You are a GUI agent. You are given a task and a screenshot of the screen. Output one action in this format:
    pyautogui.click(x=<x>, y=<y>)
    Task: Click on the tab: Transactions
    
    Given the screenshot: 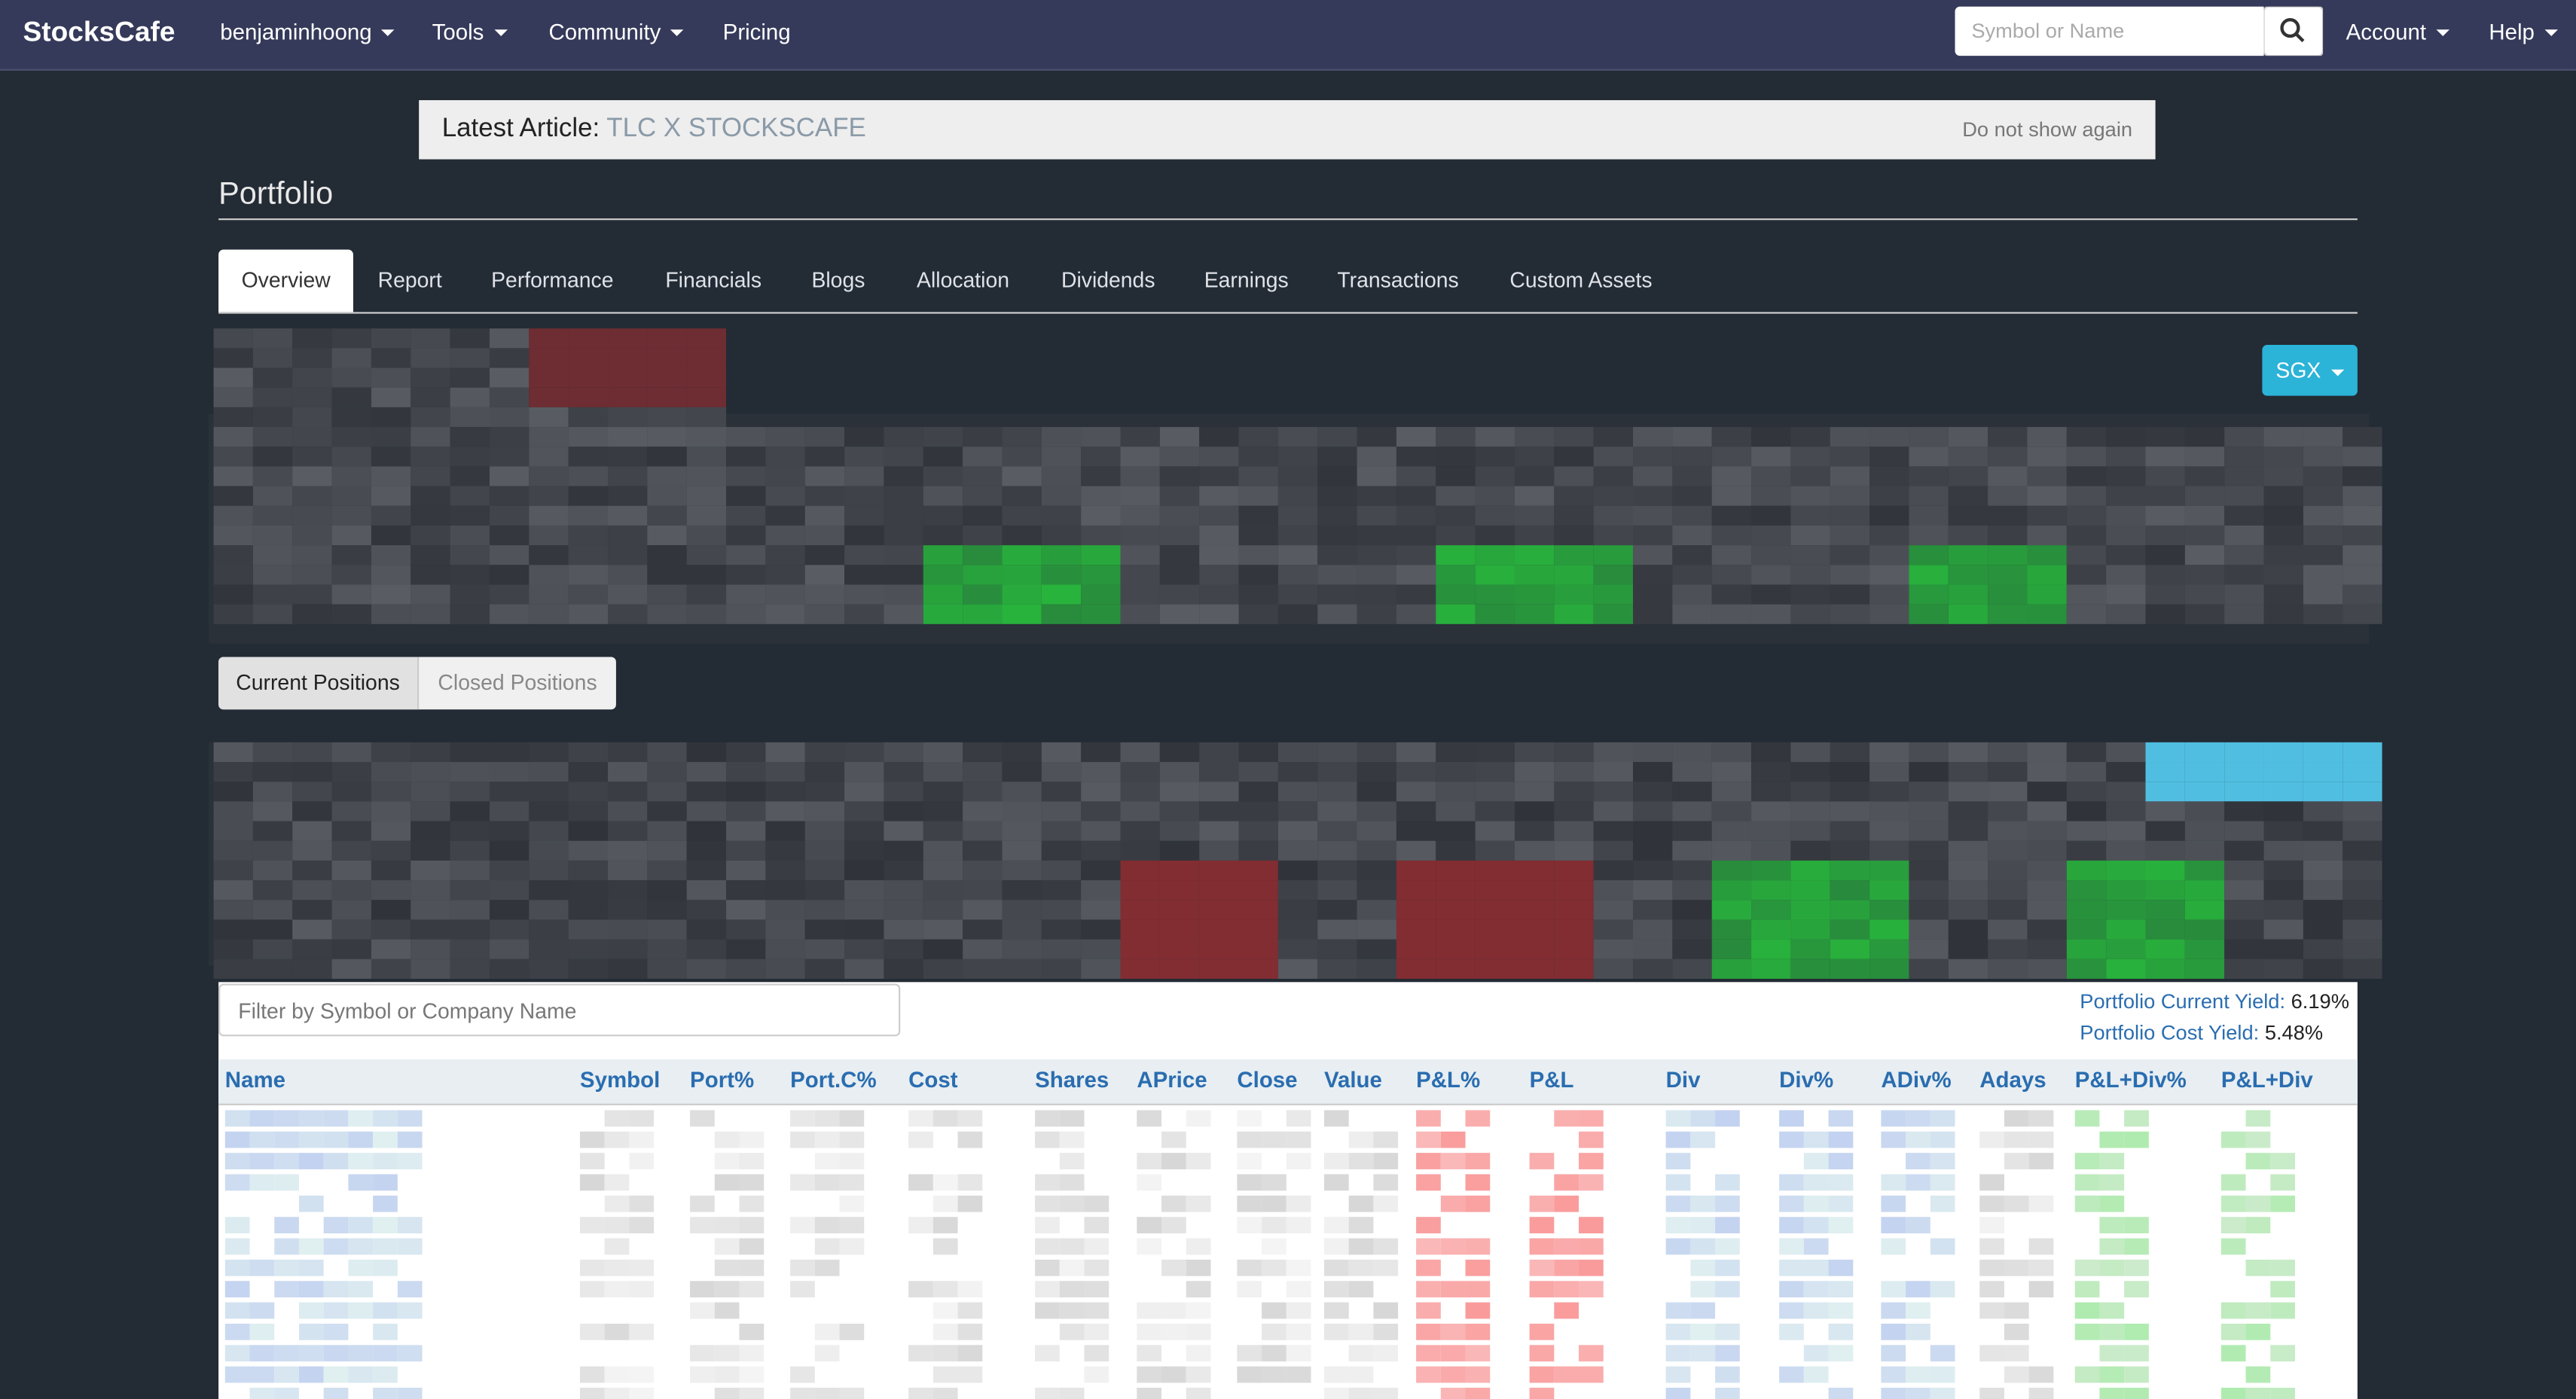 What is the action you would take?
    pyautogui.click(x=1398, y=280)
    